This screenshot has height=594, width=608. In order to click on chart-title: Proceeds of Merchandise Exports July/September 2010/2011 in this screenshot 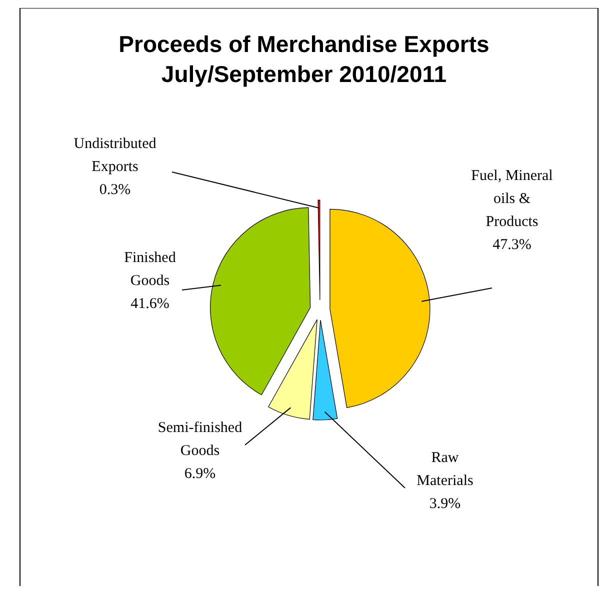, I will do `click(304, 59)`.